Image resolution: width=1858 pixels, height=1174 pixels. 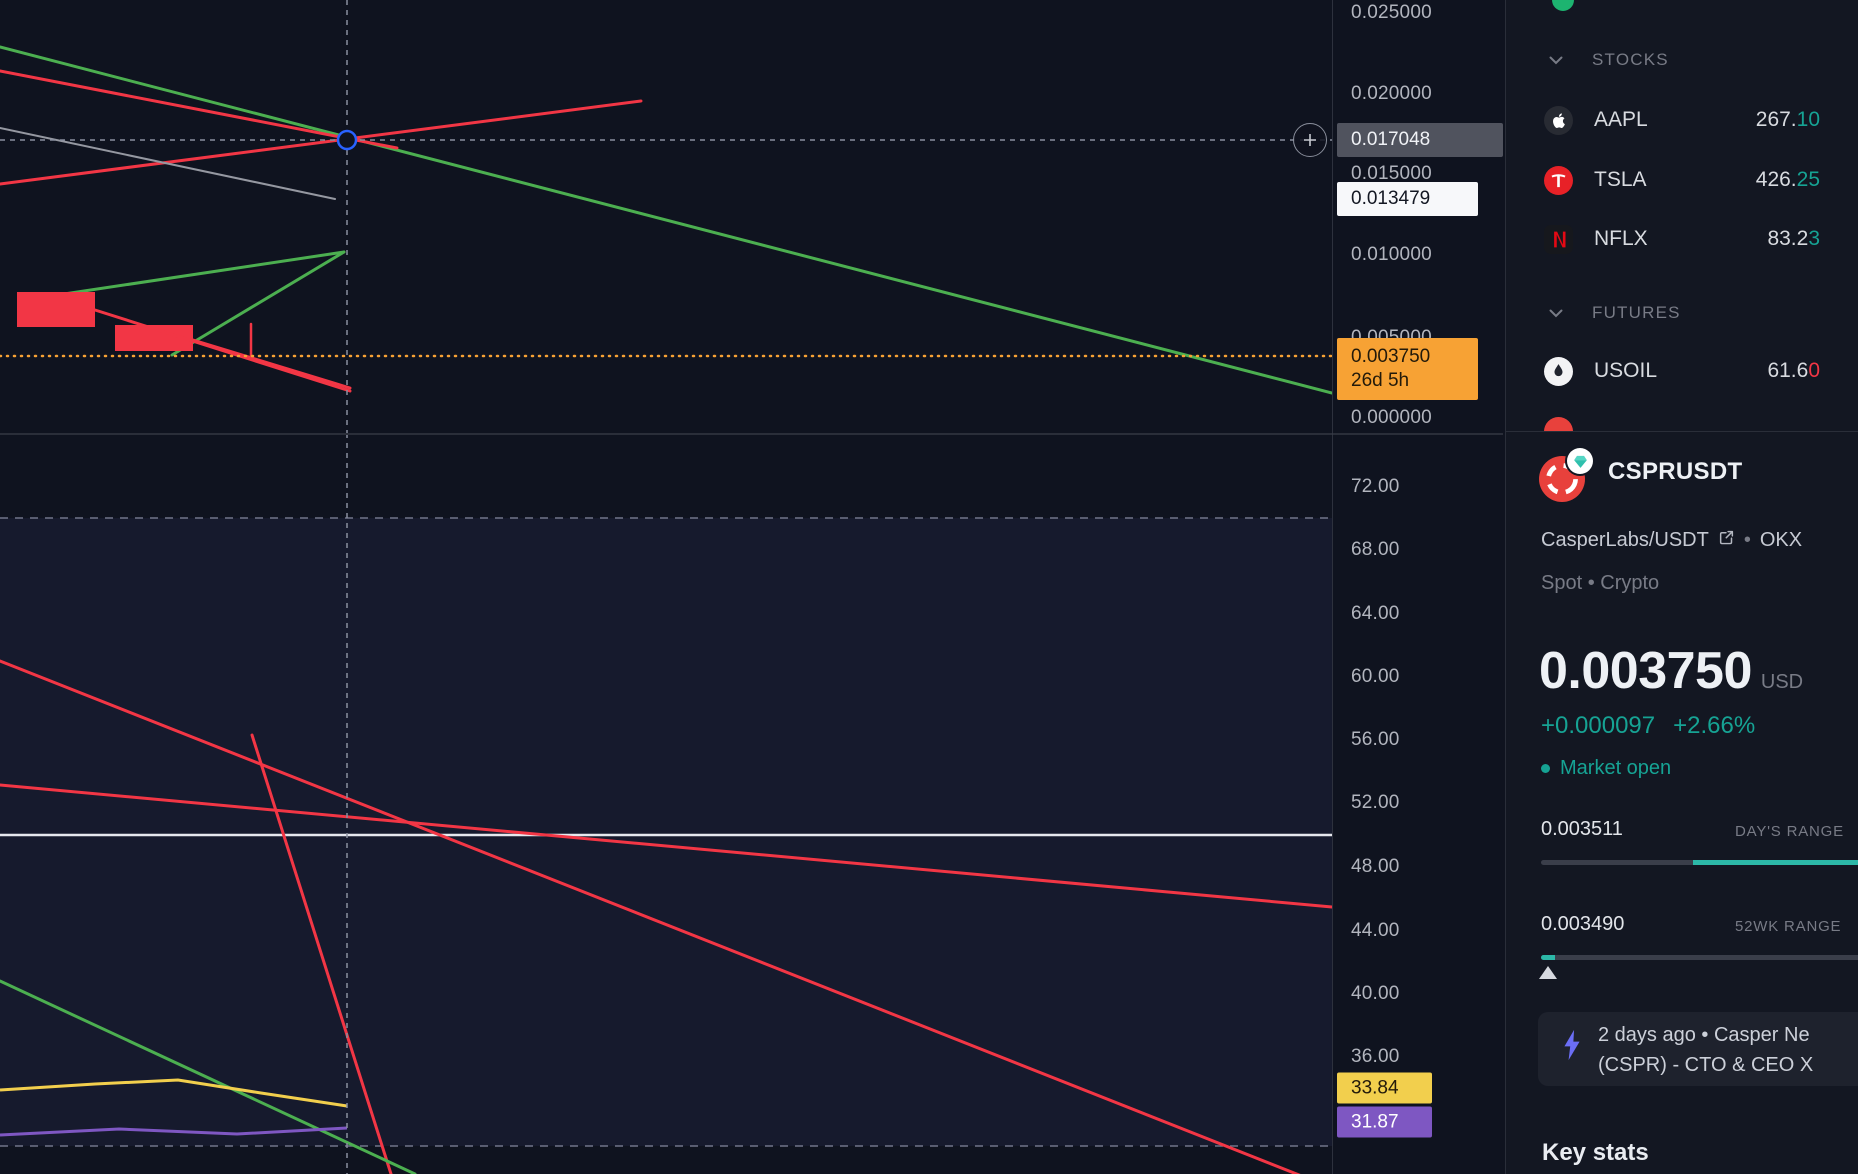 What do you see at coordinates (1310, 140) in the screenshot?
I see `add-alert-button` at bounding box center [1310, 140].